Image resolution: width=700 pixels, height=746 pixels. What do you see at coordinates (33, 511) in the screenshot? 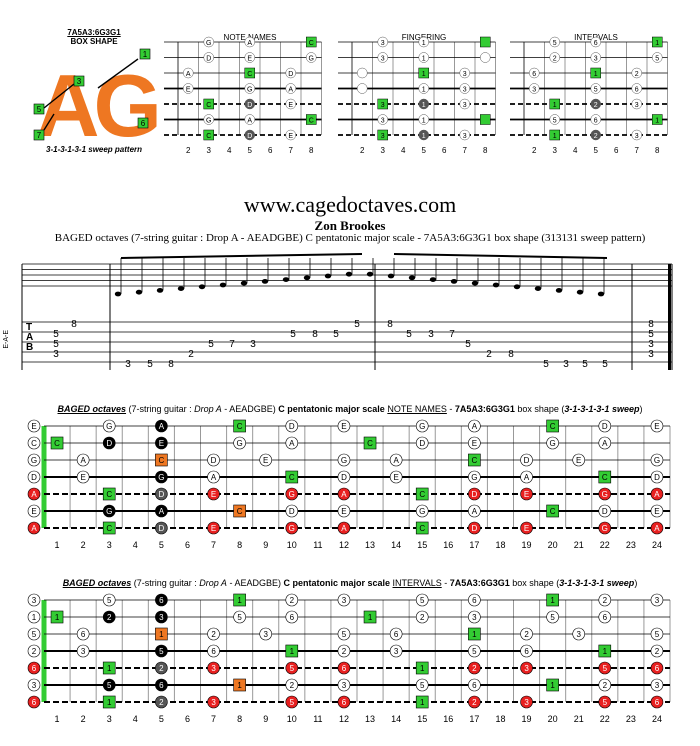
I see `open-string-label: E` at bounding box center [33, 511].